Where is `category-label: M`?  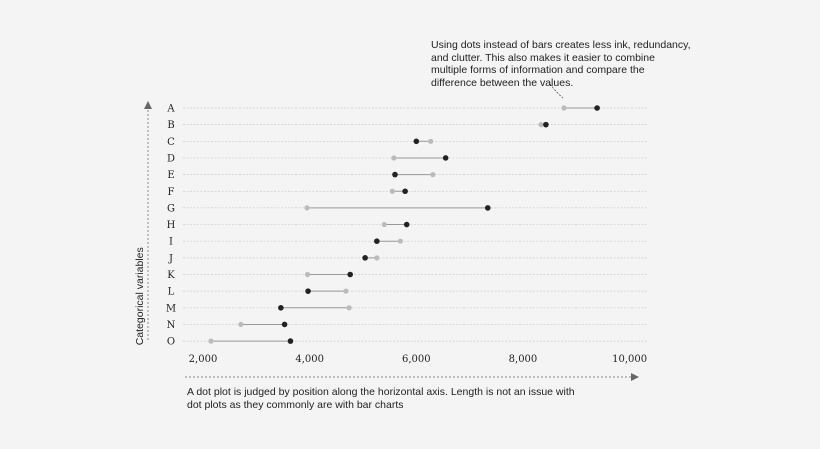 category-label: M is located at coordinates (171, 308).